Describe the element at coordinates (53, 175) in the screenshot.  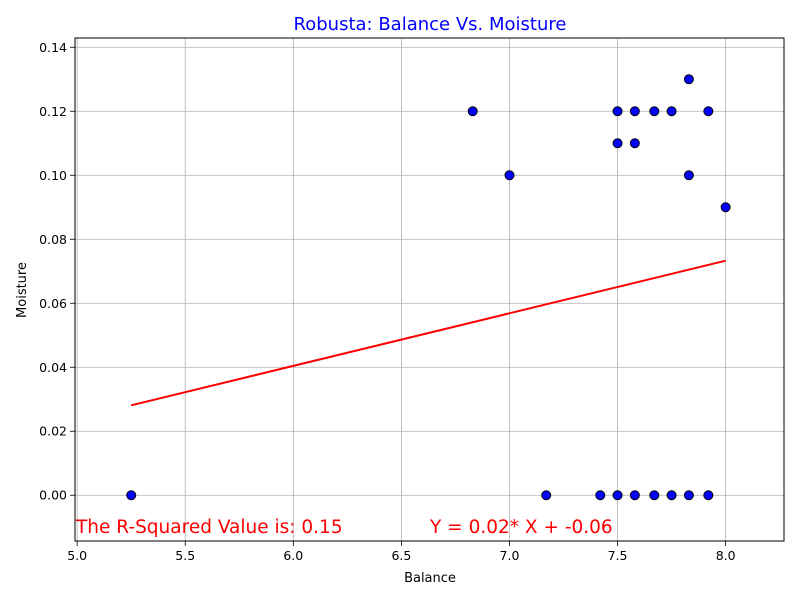
I see `y-tick-label: 0.10` at that location.